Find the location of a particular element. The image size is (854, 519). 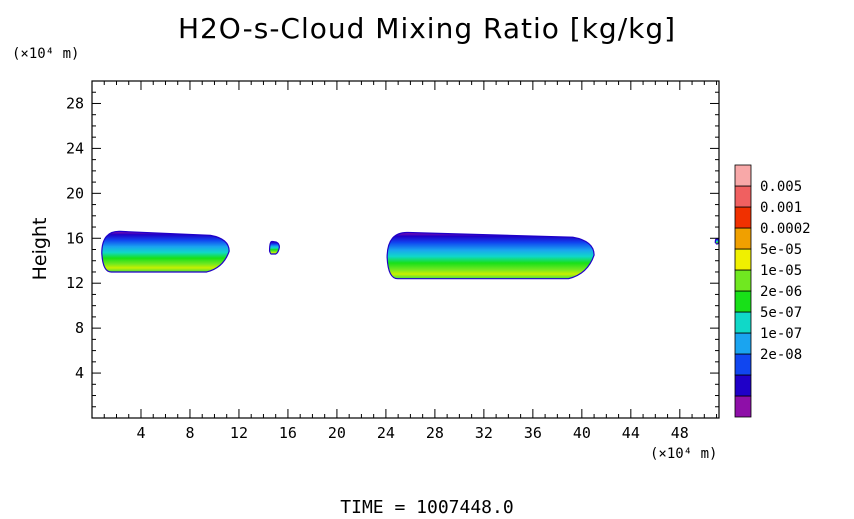

y-tick-labels: 4 8 12 16 20 24 28 is located at coordinates (75, 238).